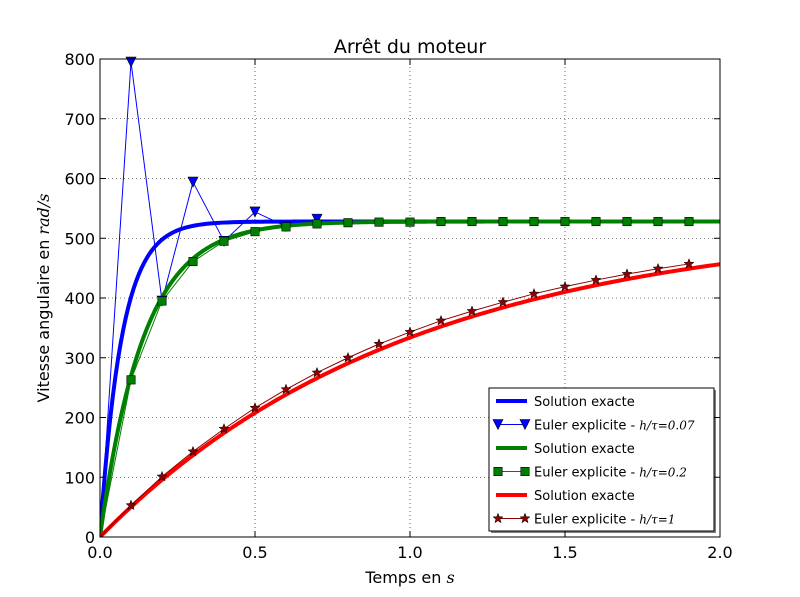 The width and height of the screenshot is (800, 597). I want to click on y-tick-label: 400, so click(79, 298).